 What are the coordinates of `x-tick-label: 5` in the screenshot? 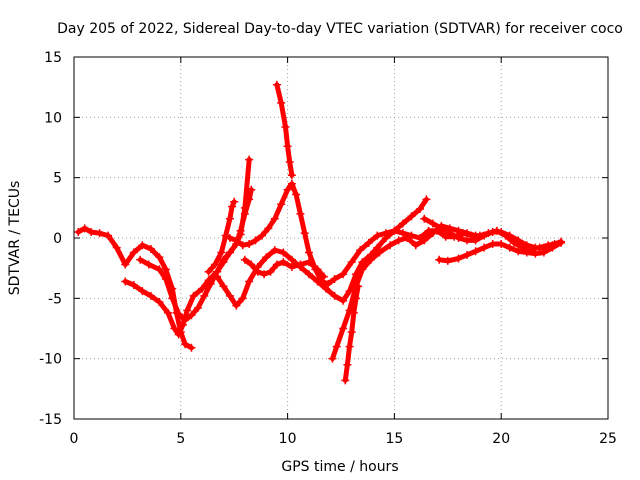 It's located at (180, 439).